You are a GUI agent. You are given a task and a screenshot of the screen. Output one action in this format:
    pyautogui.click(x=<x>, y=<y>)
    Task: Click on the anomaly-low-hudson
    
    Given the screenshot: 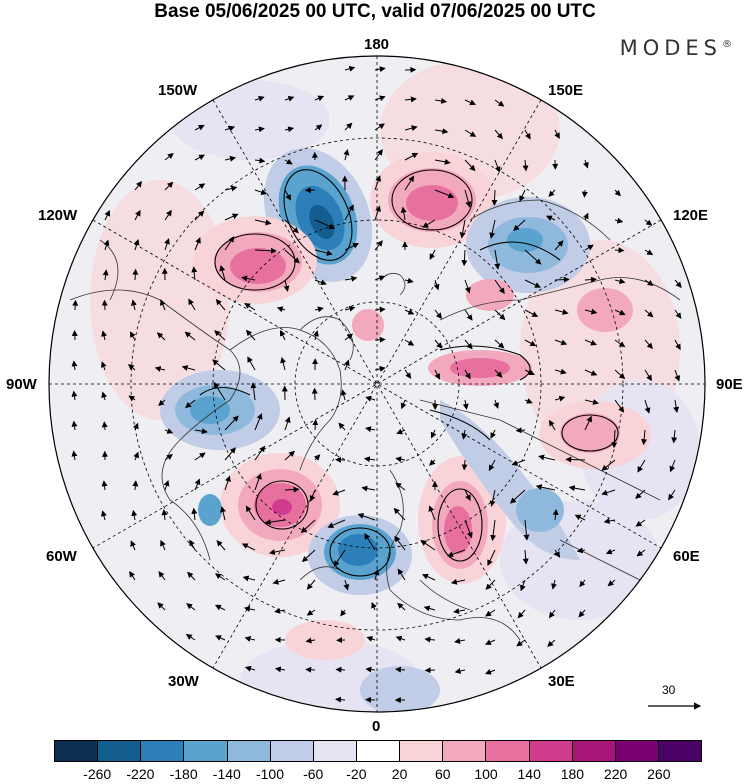 What is the action you would take?
    pyautogui.click(x=220, y=410)
    